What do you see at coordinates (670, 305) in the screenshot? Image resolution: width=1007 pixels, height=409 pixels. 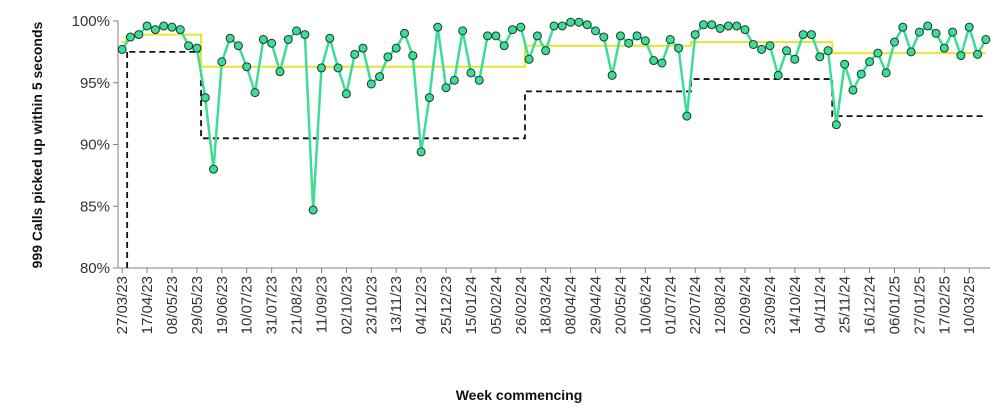 I see `x-tick-label: 01/07/24` at bounding box center [670, 305].